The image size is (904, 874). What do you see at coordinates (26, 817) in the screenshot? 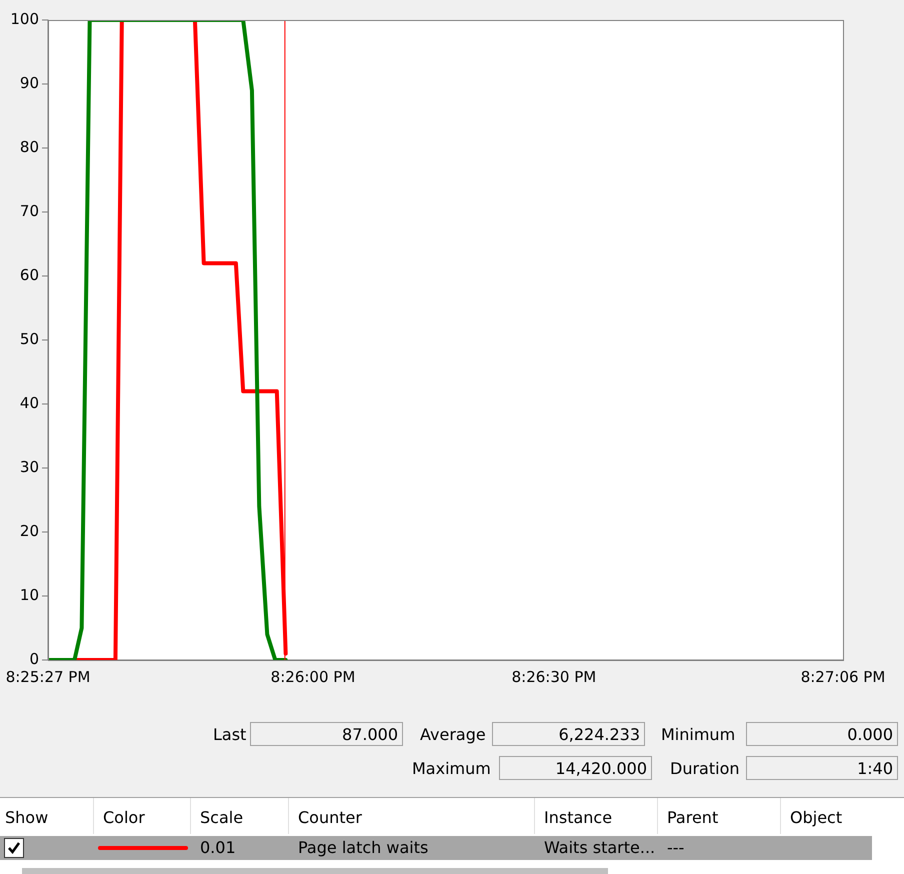
I see `text: Show` at bounding box center [26, 817].